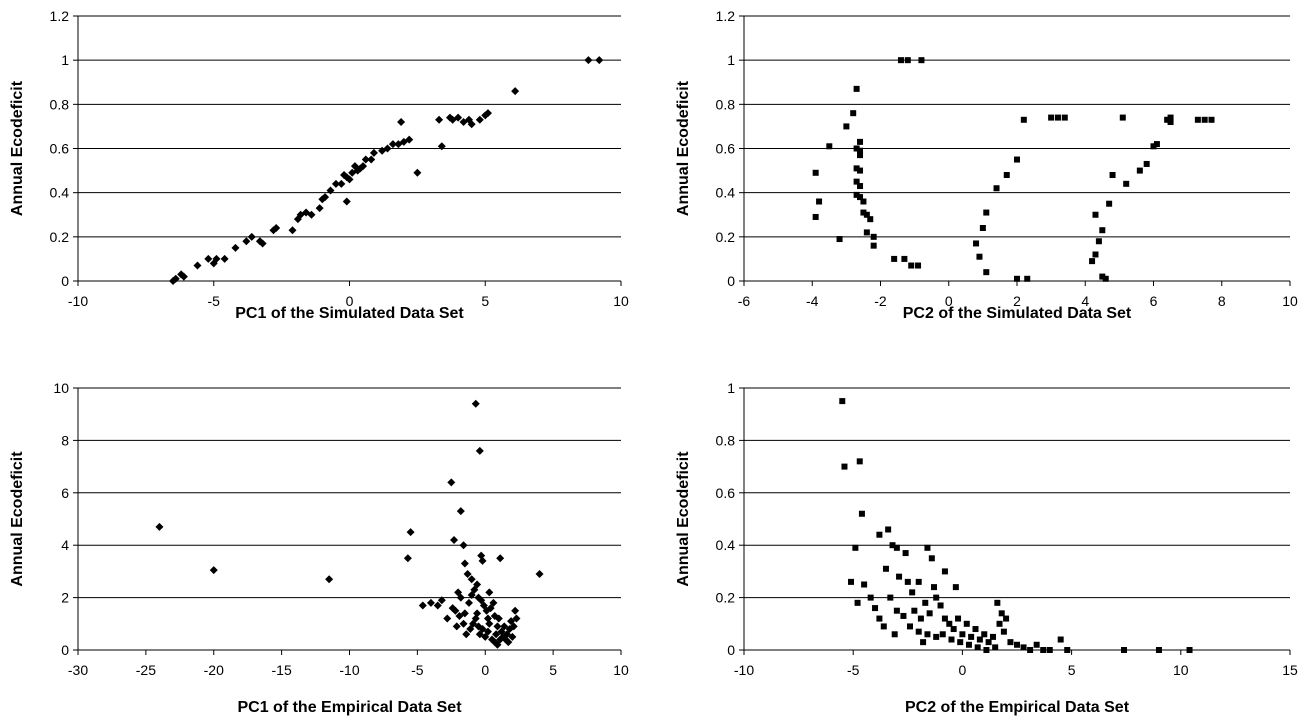  What do you see at coordinates (1290, 301) in the screenshot?
I see `x-tick-label: 10` at bounding box center [1290, 301].